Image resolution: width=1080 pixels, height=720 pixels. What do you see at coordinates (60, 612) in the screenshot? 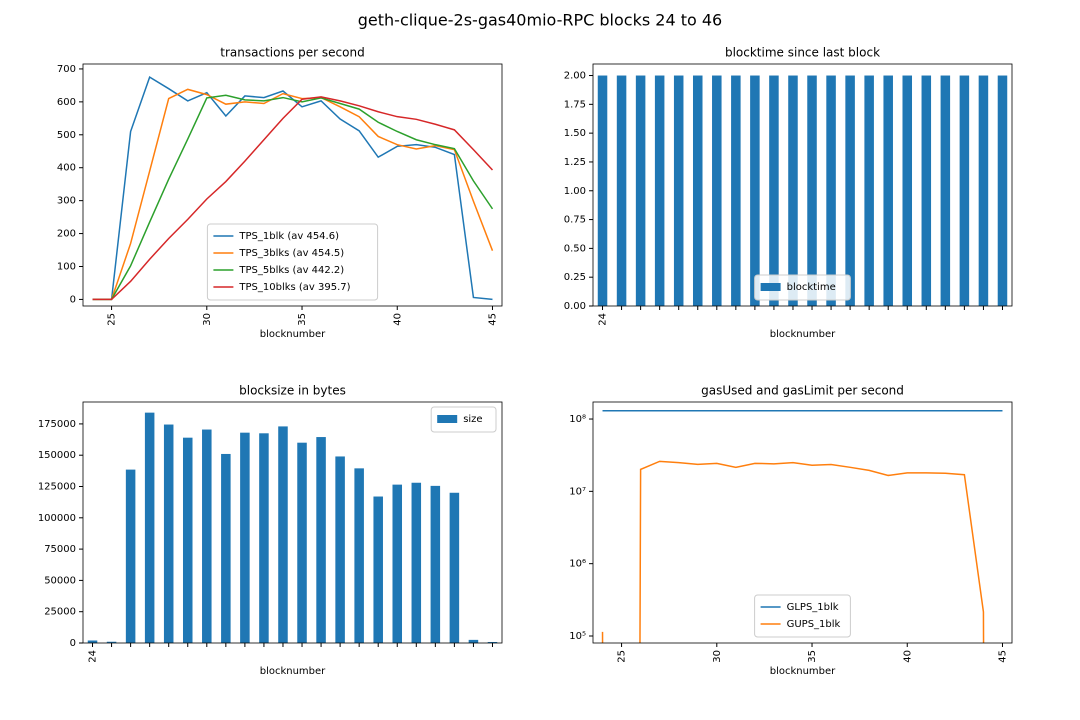
I see `y-tick-label: 25000` at bounding box center [60, 612].